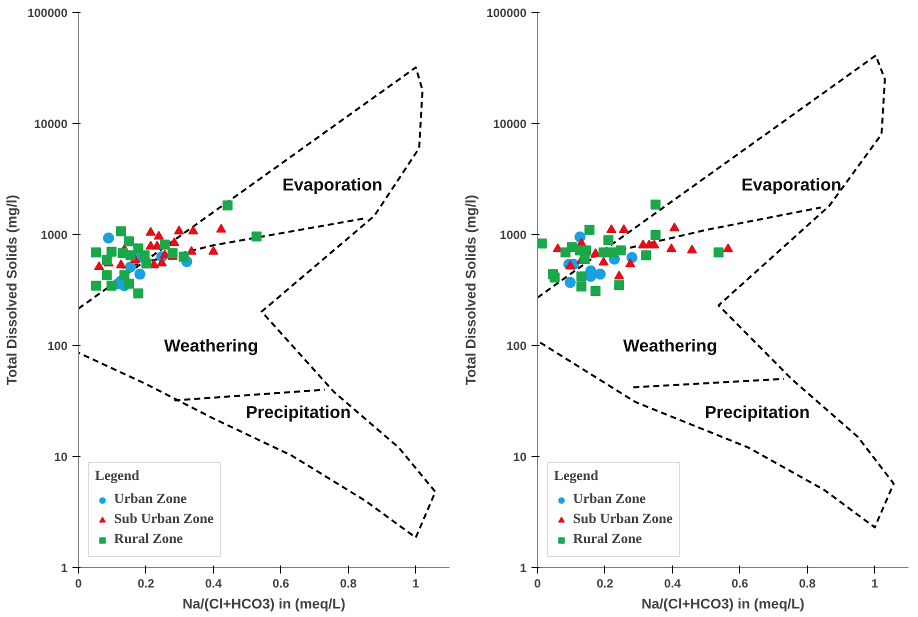  What do you see at coordinates (332, 184) in the screenshot?
I see `annotation: Evaporation` at bounding box center [332, 184].